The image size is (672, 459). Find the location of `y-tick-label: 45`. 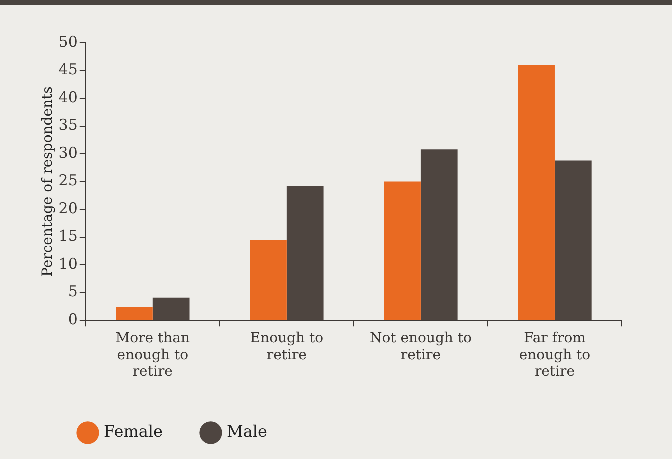

y-tick-label: 45 is located at coordinates (68, 69).